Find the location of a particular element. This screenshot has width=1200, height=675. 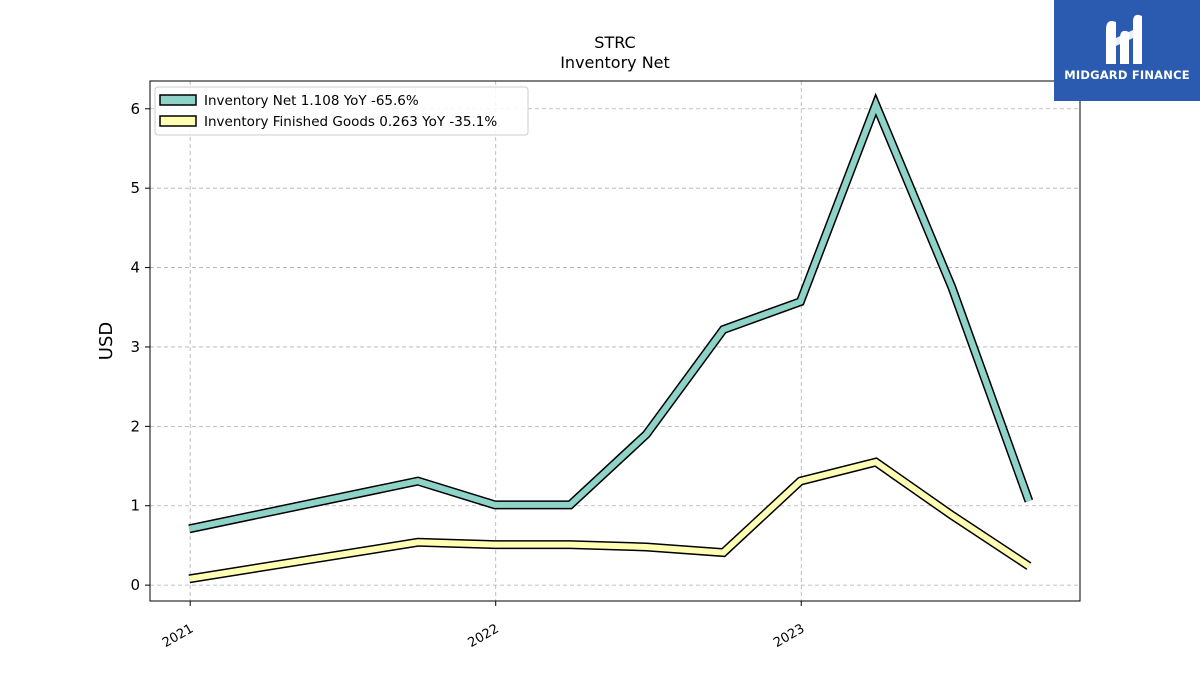

y-tick-label: 1 is located at coordinates (135, 506).